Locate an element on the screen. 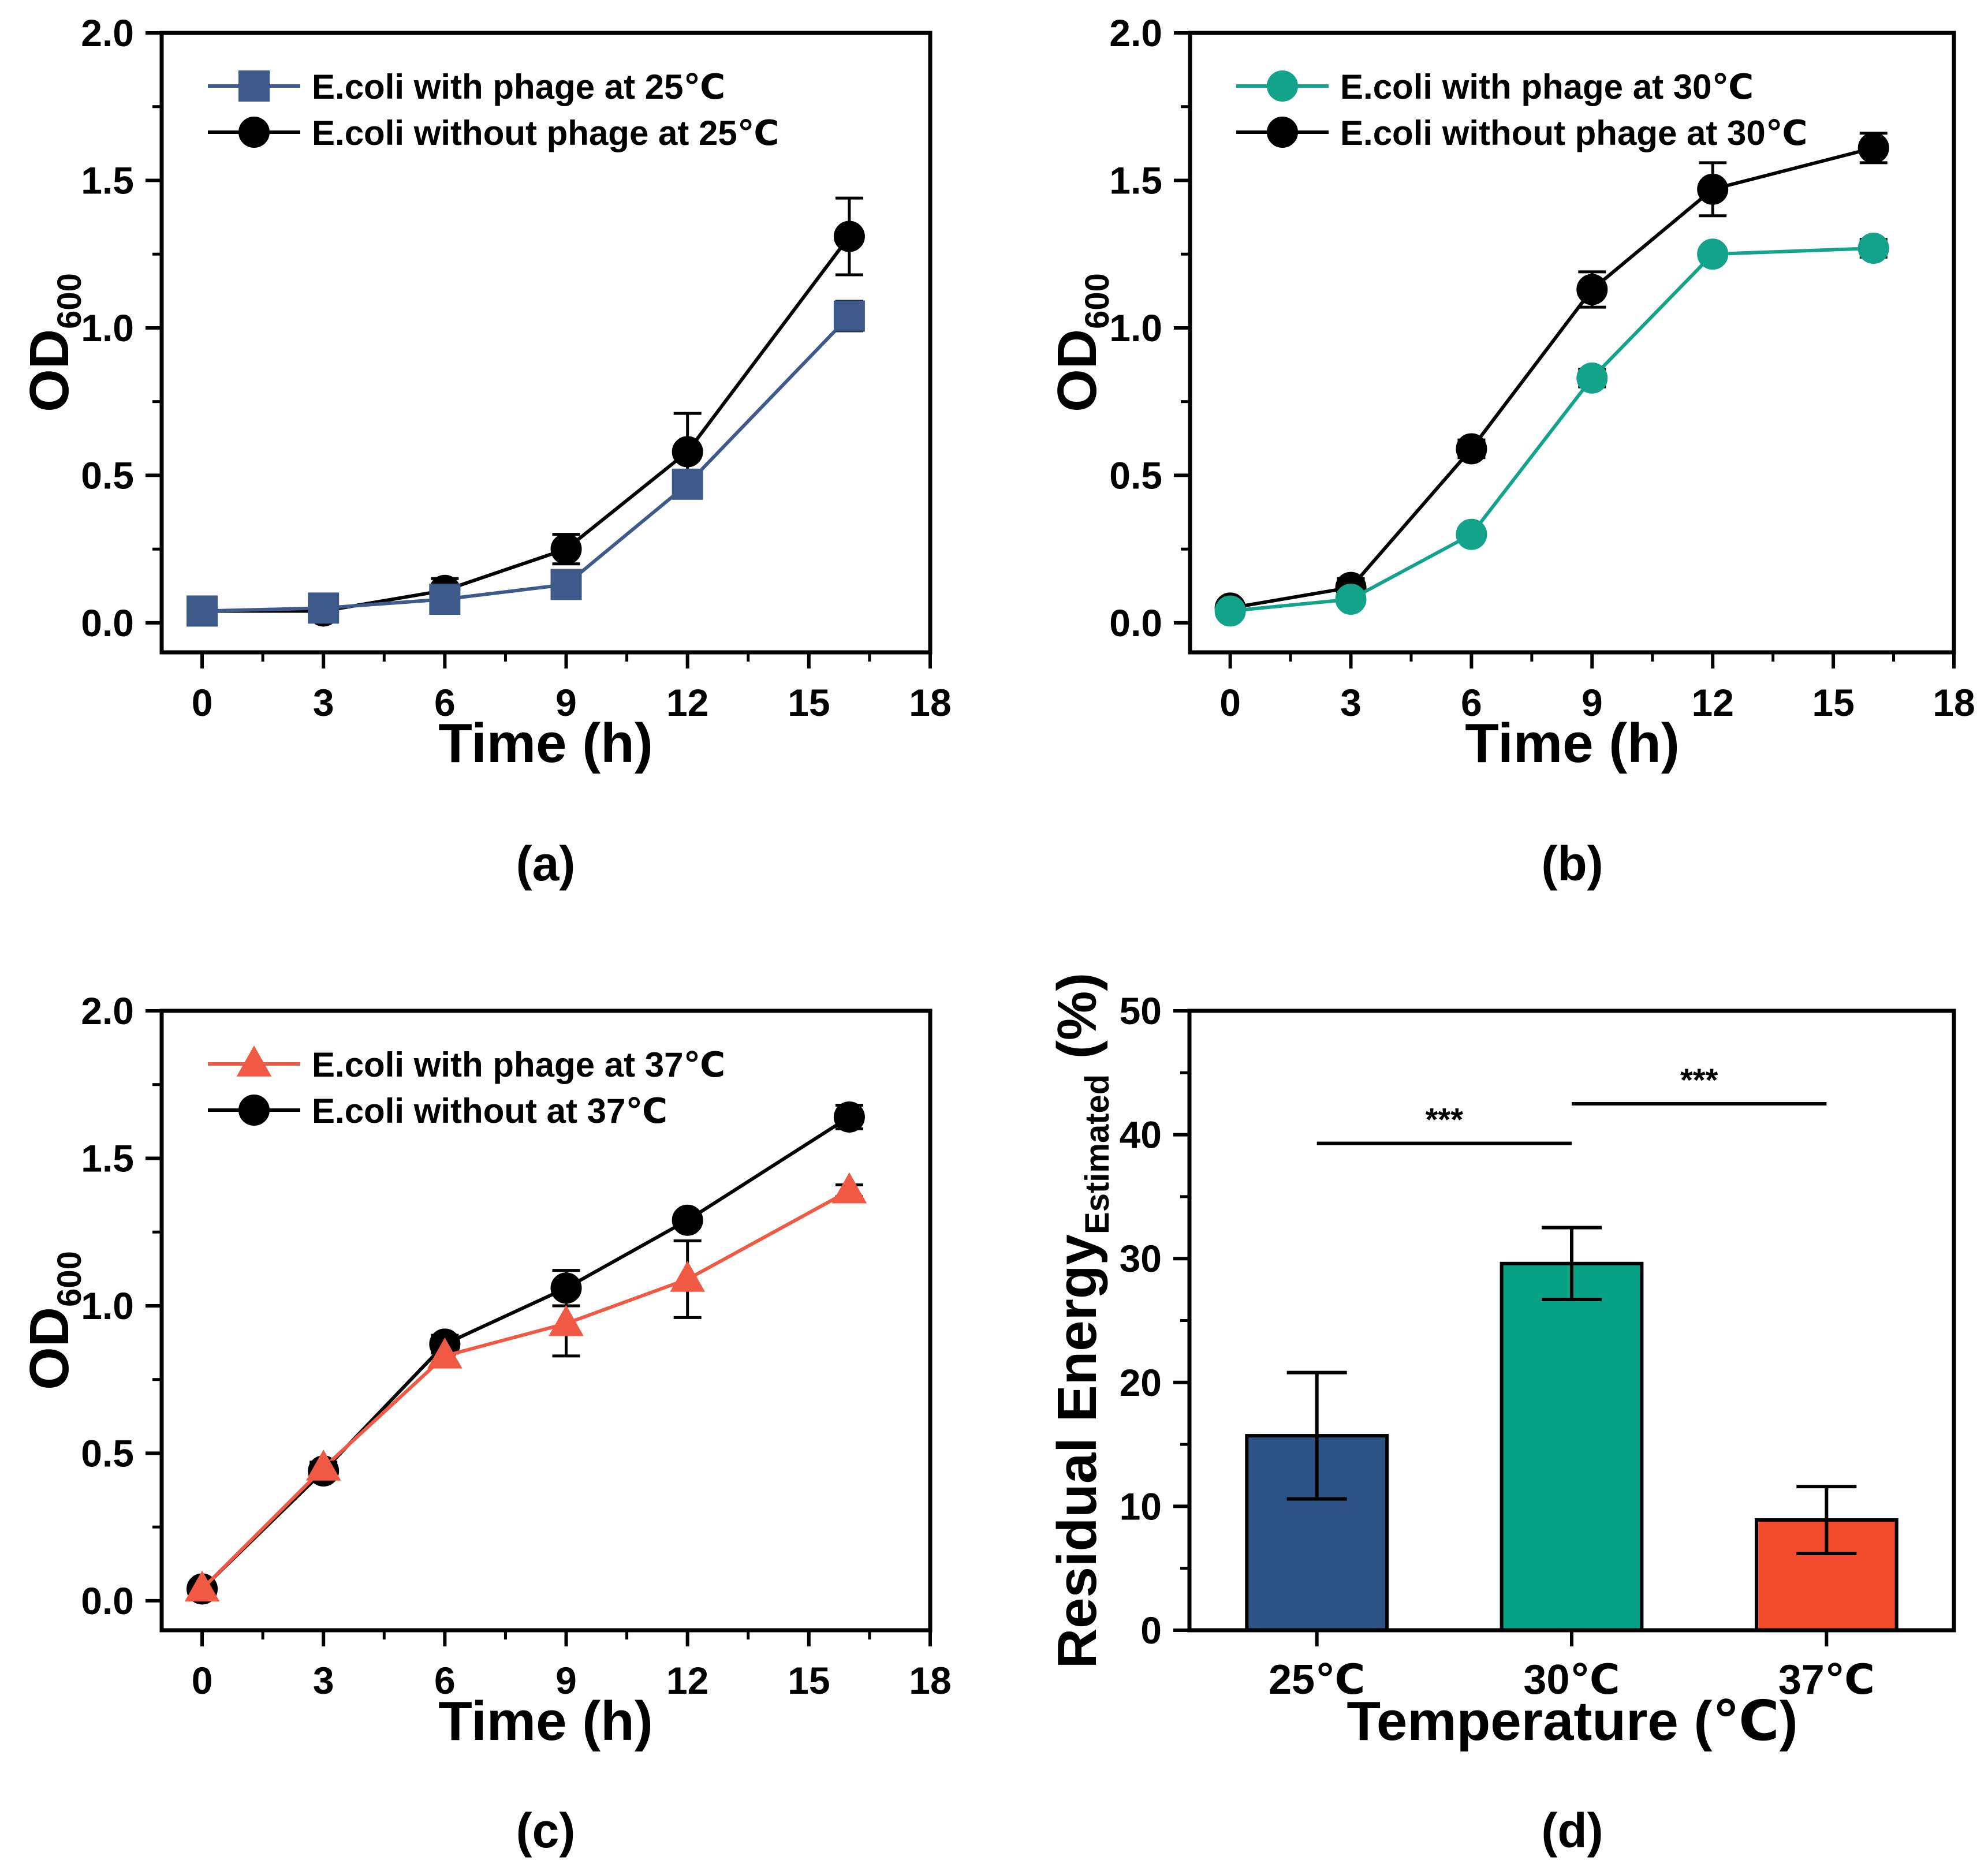 The image size is (1988, 1860). x-axis-title: Temperature (℃) is located at coordinates (1572, 1721).